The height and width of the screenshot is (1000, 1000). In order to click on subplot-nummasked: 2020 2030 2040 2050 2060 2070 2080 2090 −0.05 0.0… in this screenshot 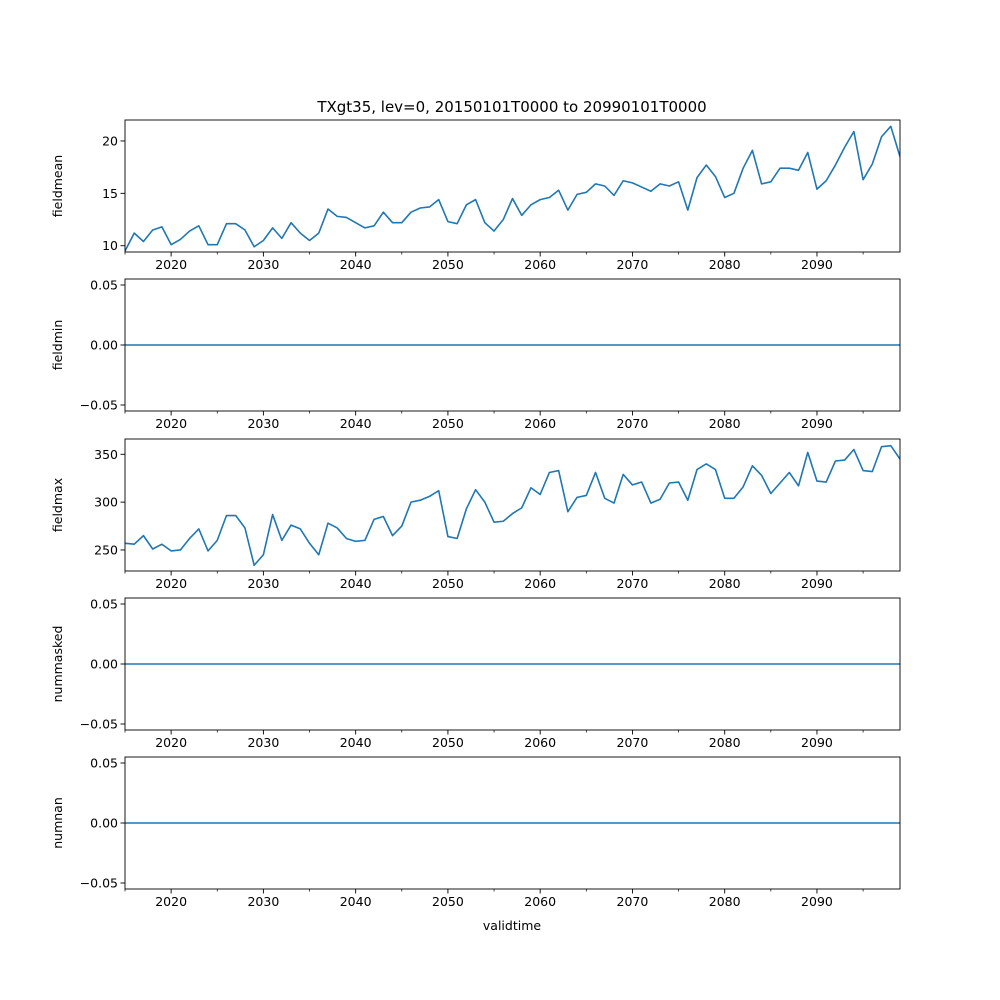, I will do `click(475, 673)`.